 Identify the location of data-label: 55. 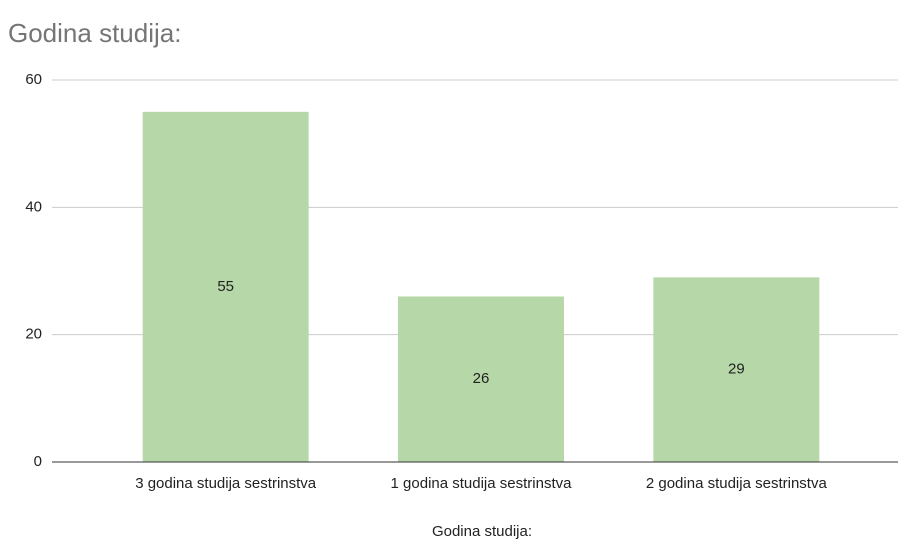
(225, 286).